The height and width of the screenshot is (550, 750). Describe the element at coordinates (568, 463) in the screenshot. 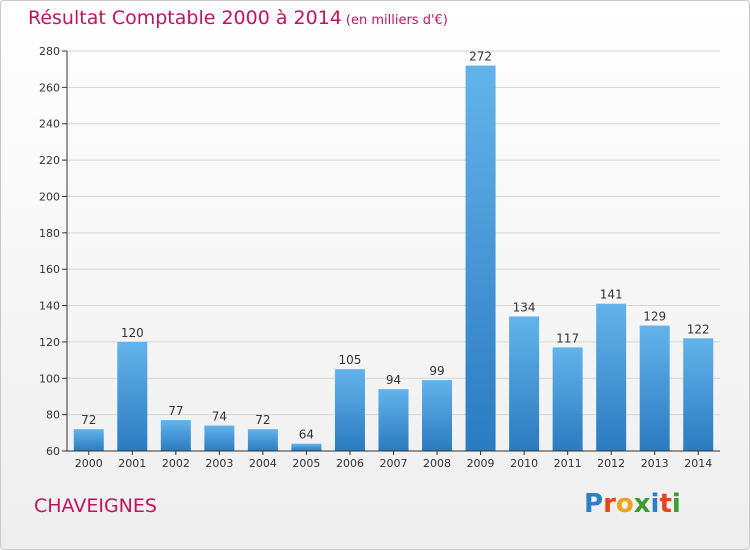

I see `x-tick-label: 2011` at that location.